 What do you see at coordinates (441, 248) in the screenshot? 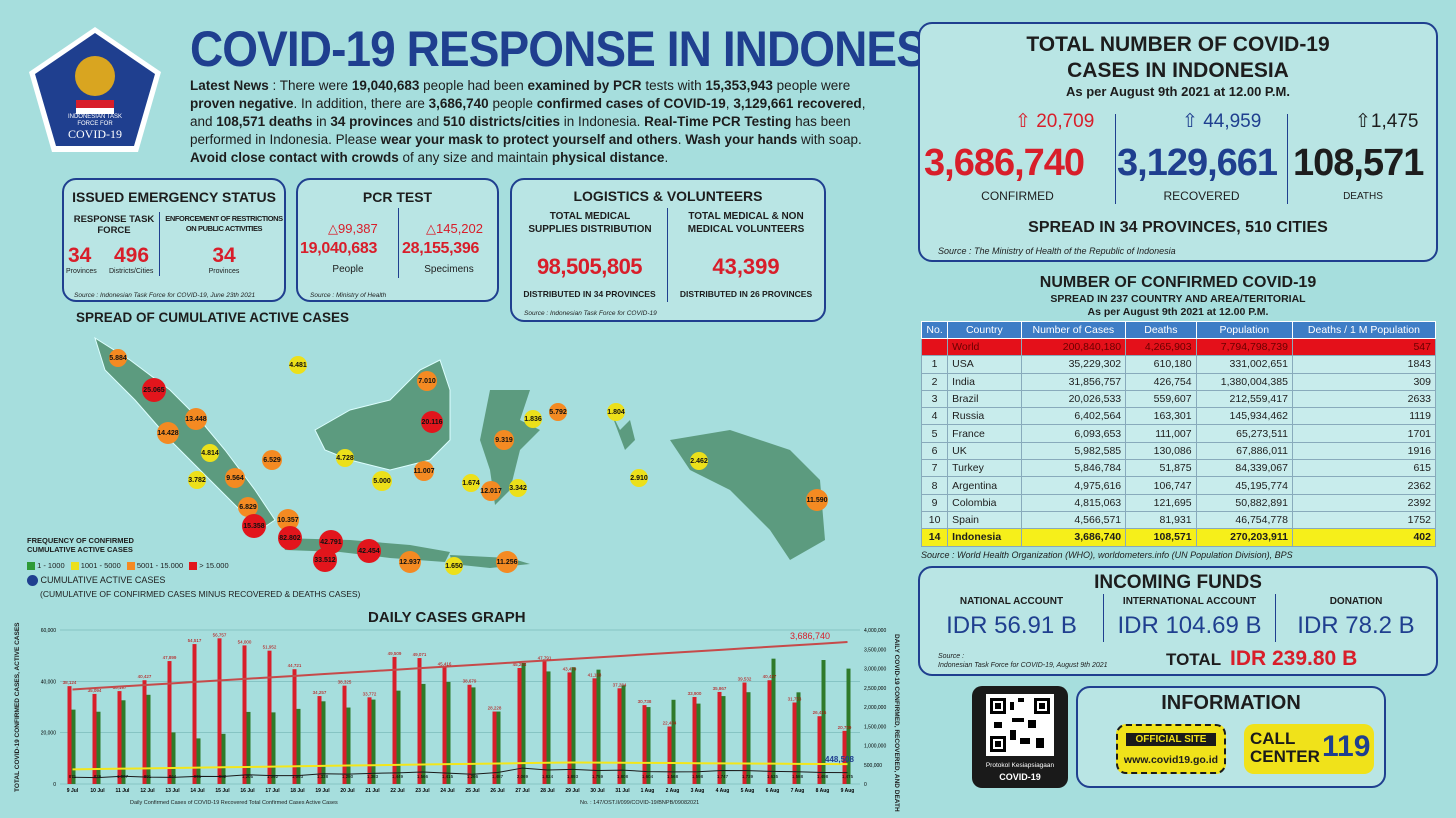
I see `pcr-specimens: 28,155,396` at bounding box center [441, 248].